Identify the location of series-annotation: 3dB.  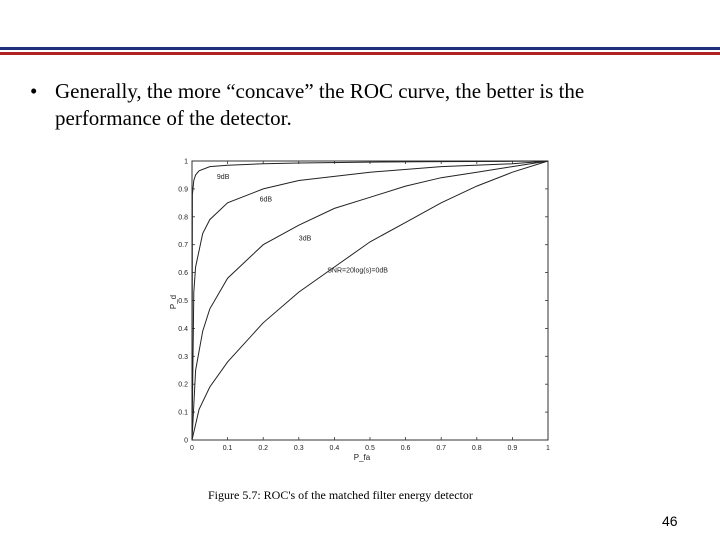
(305, 239).